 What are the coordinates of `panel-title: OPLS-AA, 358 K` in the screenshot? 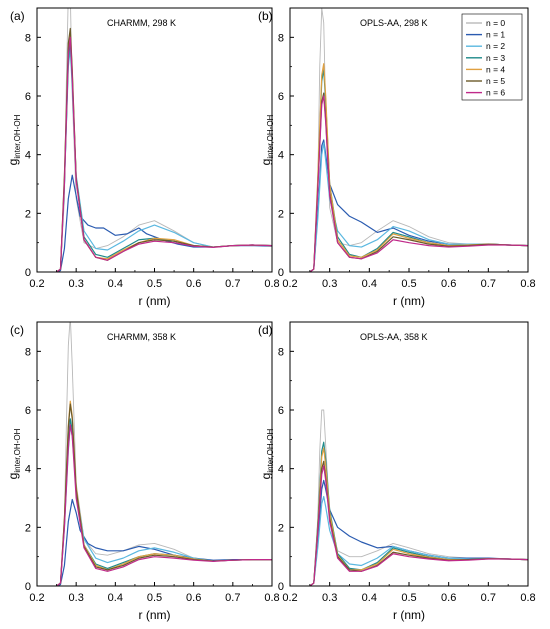 It's located at (394, 337).